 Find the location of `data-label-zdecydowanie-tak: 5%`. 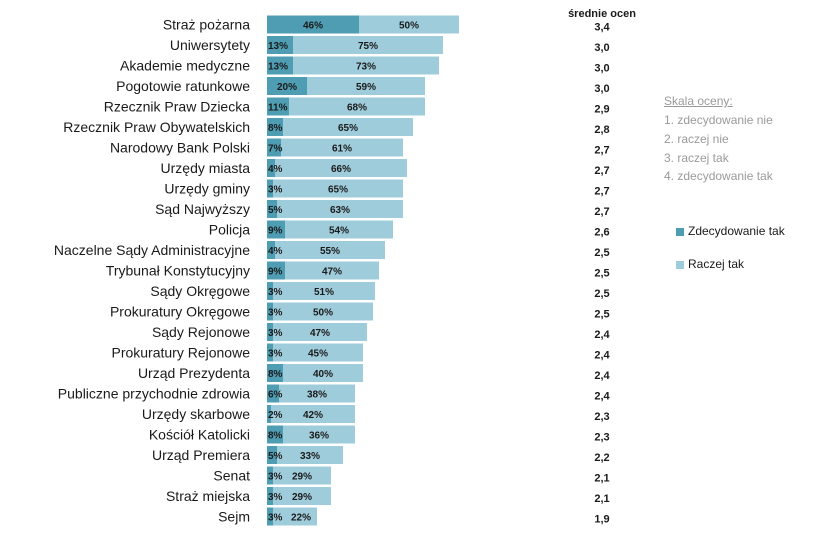

data-label-zdecydowanie-tak: 5% is located at coordinates (275, 210).